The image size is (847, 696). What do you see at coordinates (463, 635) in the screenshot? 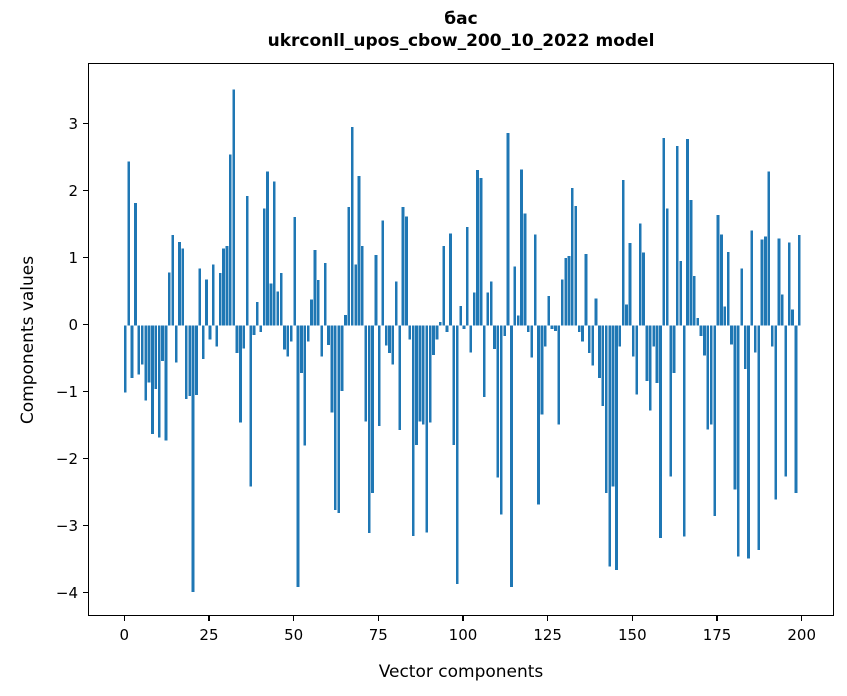
I see `x-tick-label: 100` at bounding box center [463, 635].